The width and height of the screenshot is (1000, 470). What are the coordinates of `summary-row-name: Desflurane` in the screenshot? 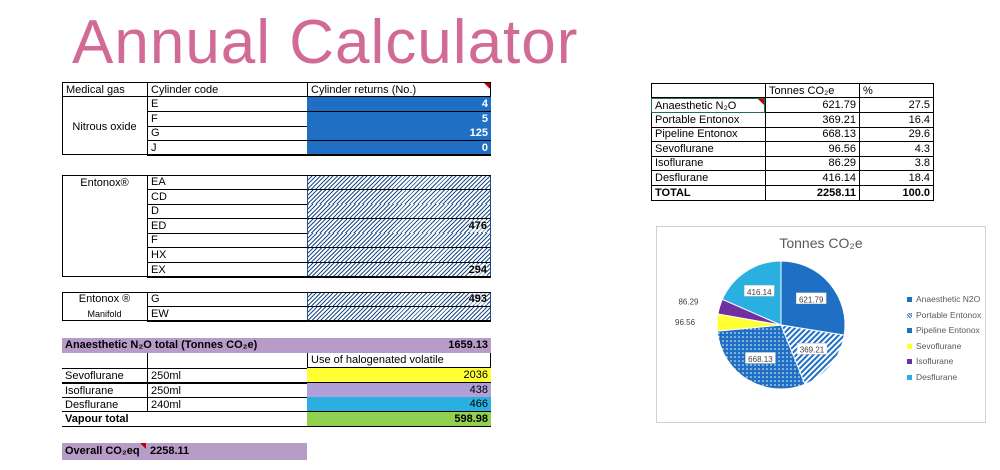 It's located at (708, 178).